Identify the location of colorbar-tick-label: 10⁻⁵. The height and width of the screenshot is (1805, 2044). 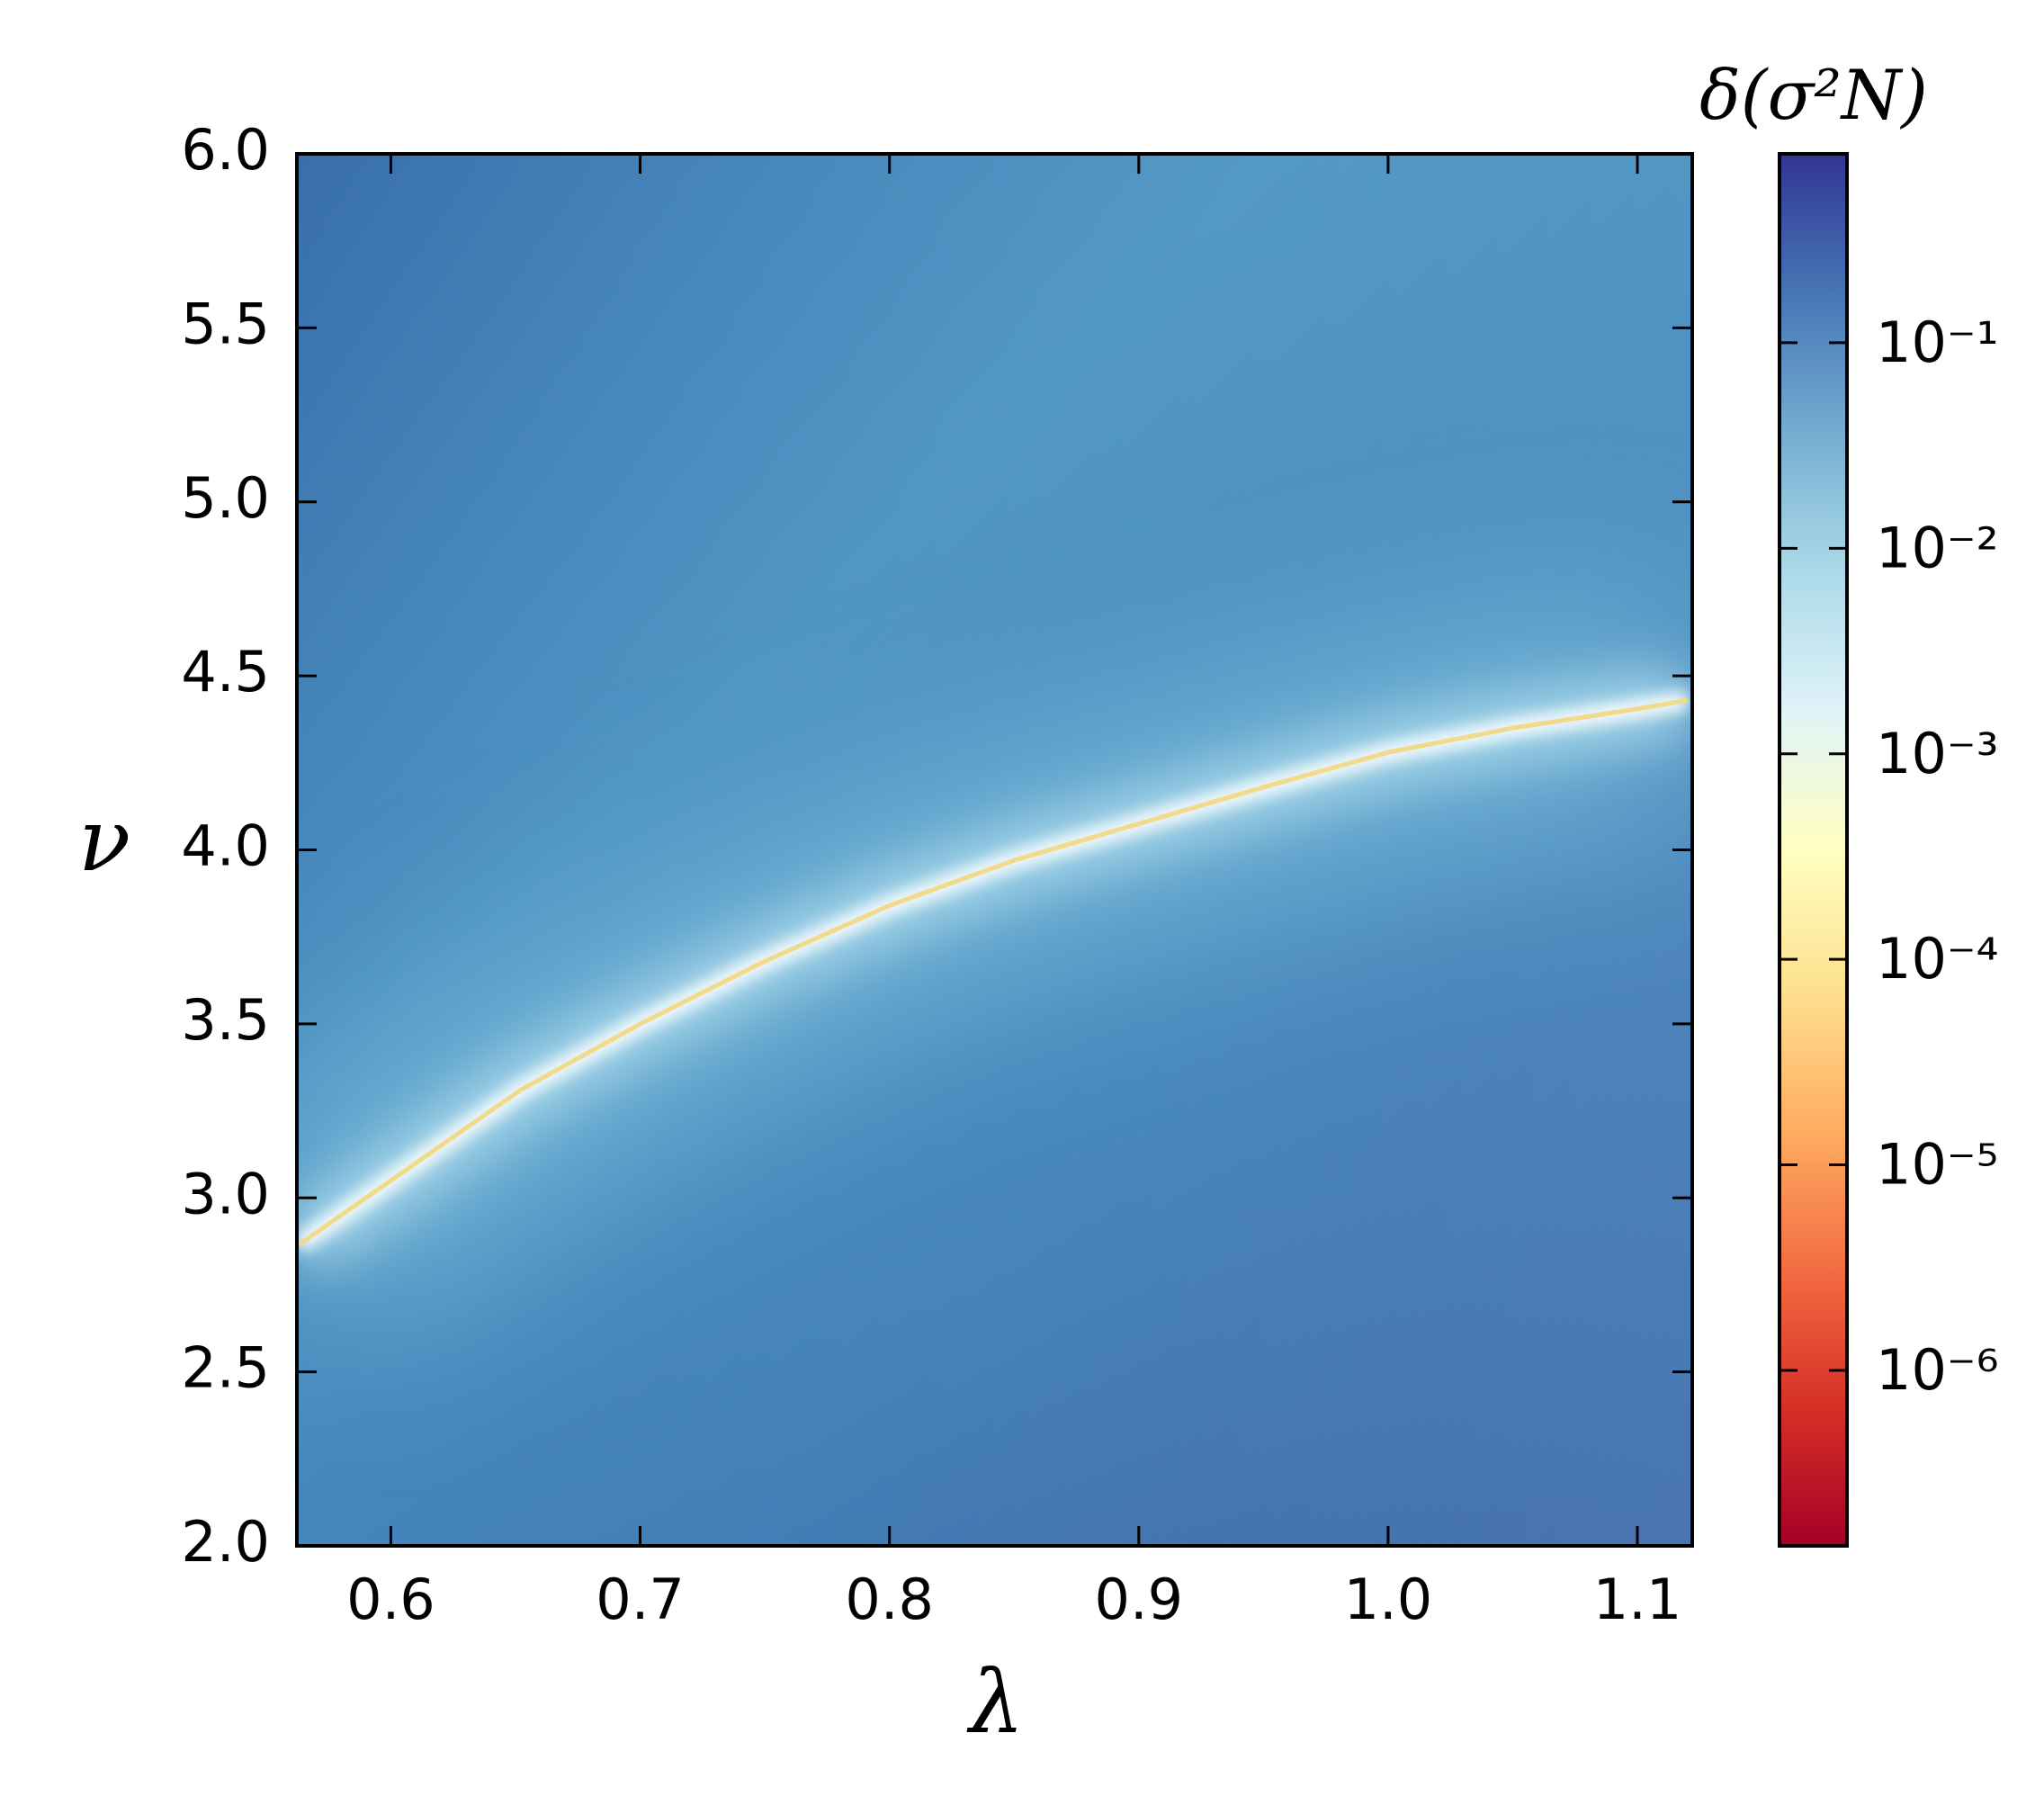
(1937, 1165).